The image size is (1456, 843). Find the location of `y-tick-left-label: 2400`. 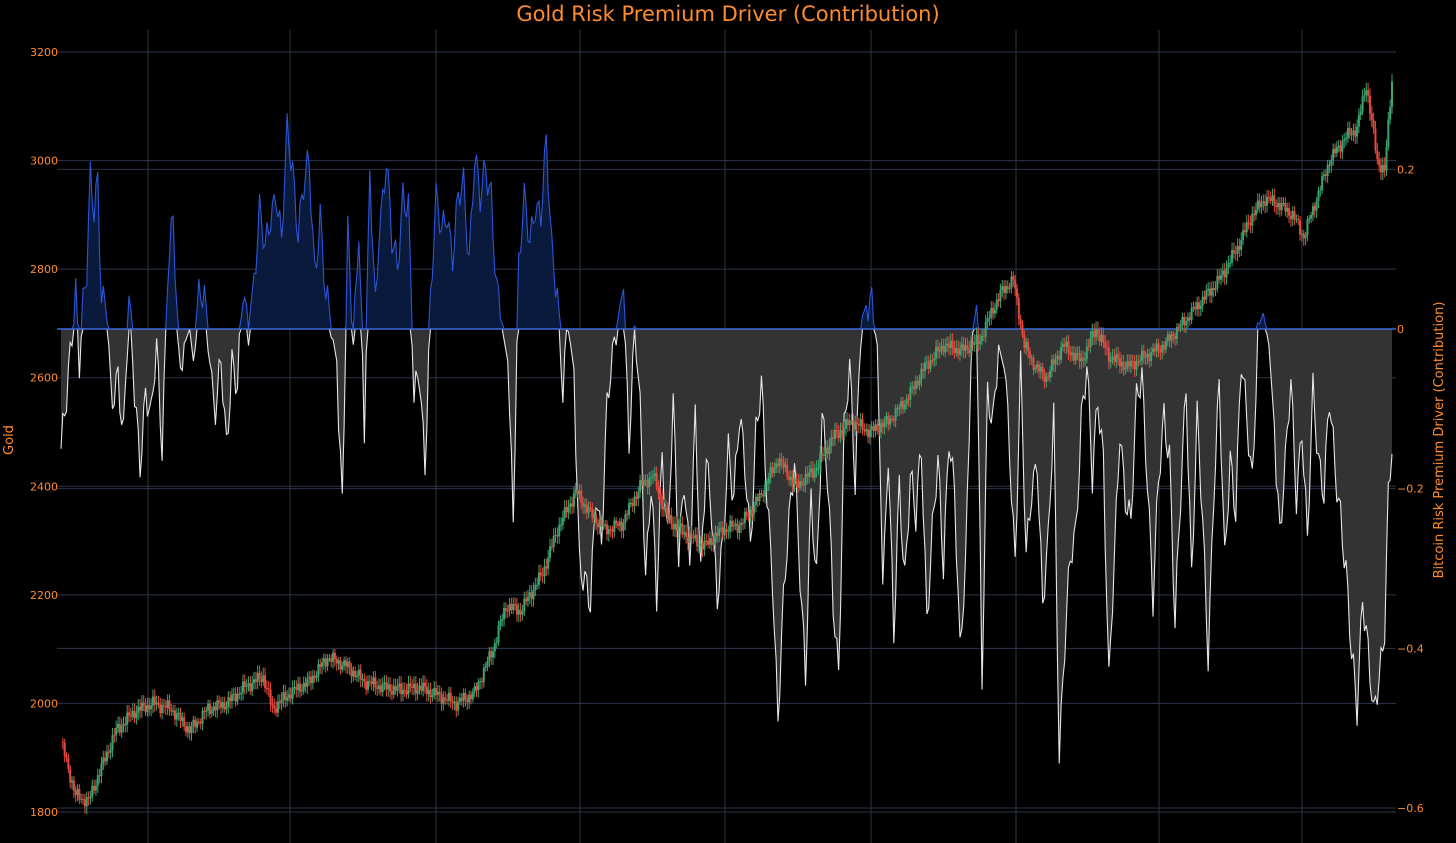

y-tick-left-label: 2400 is located at coordinates (44, 486).